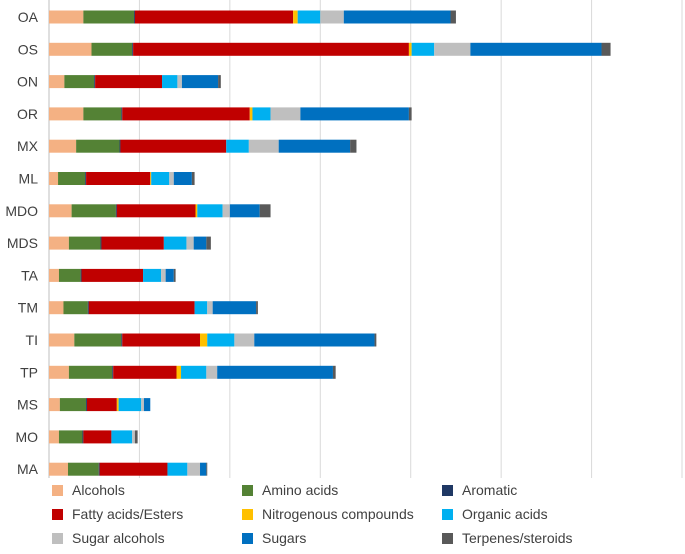 Image resolution: width=685 pixels, height=554 pixels. I want to click on bar-MX-fatty-acids-esters, so click(173, 146).